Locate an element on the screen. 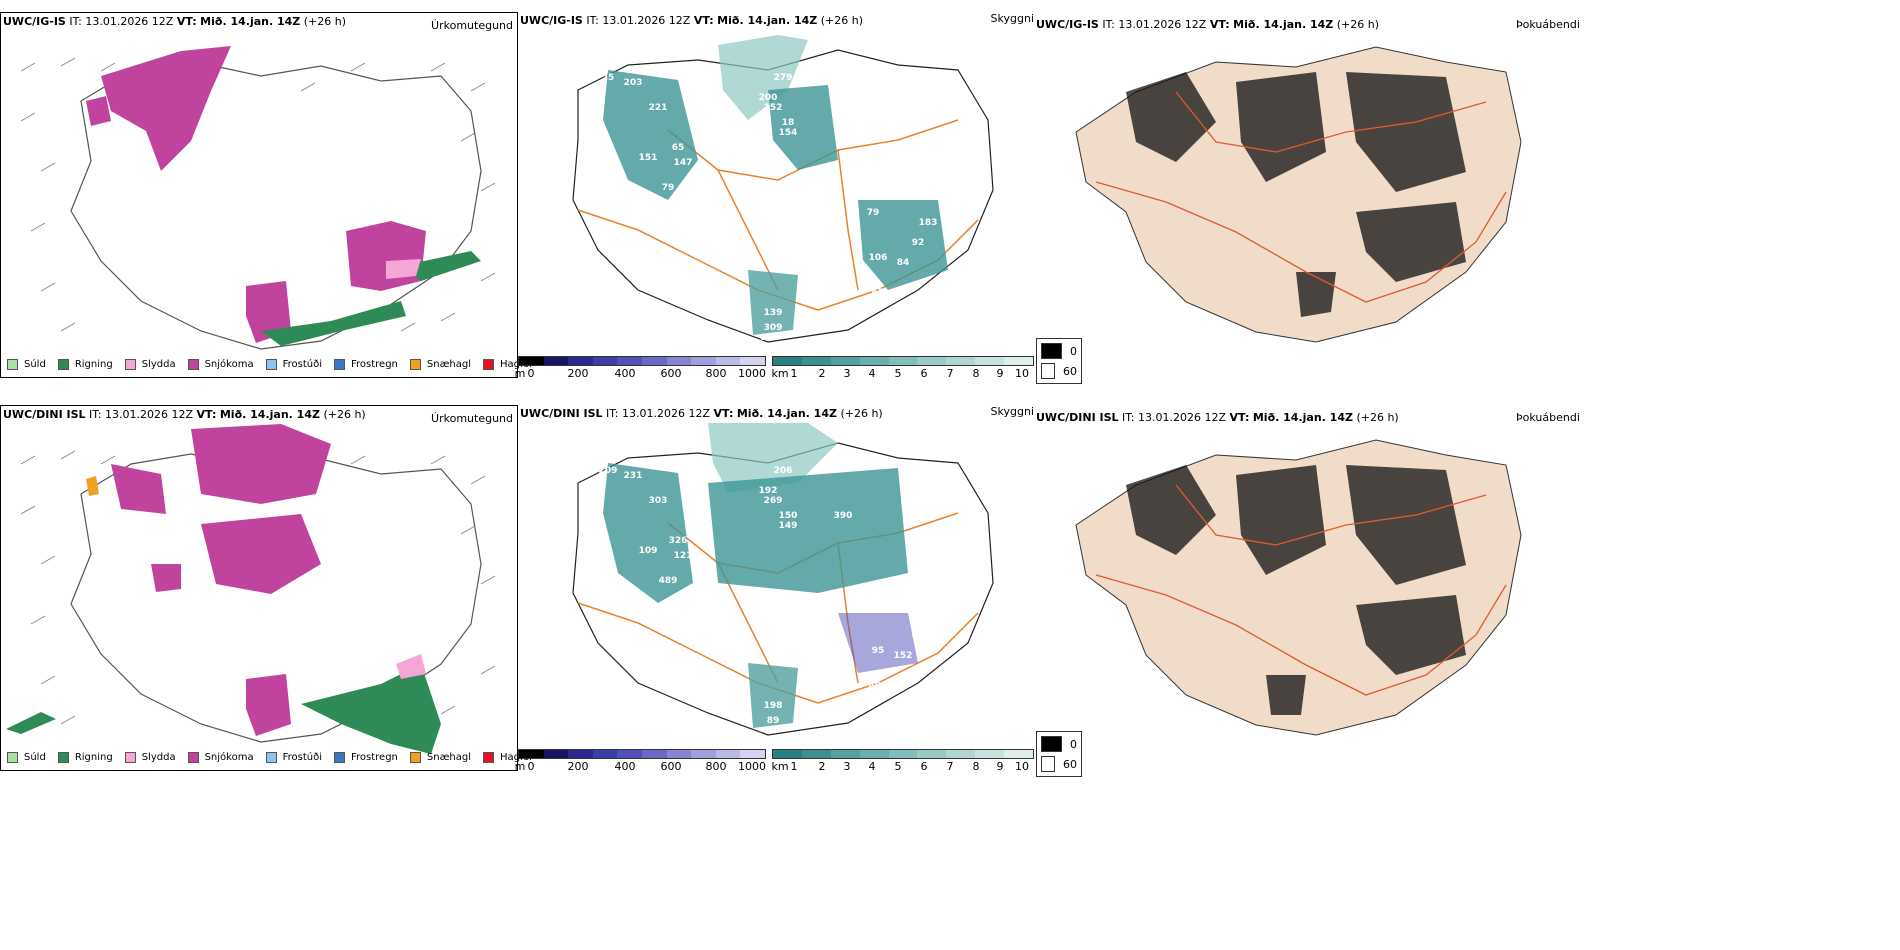 Image resolution: width=1900 pixels, height=950 pixels. height-label: 279 is located at coordinates (783, 78).